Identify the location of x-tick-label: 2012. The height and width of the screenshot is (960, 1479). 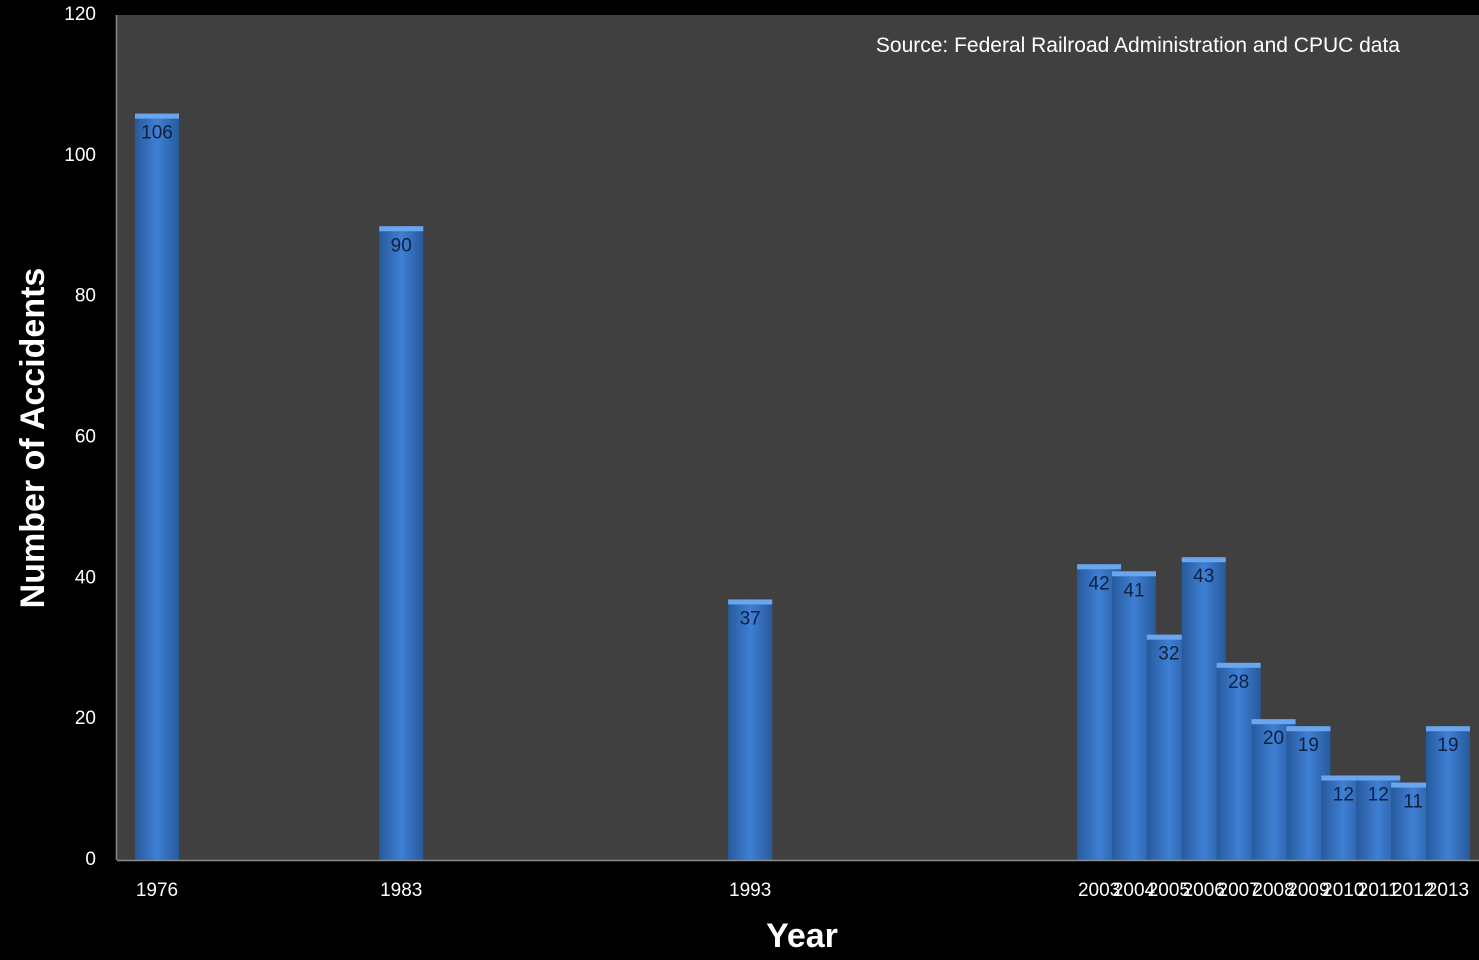
(1413, 890).